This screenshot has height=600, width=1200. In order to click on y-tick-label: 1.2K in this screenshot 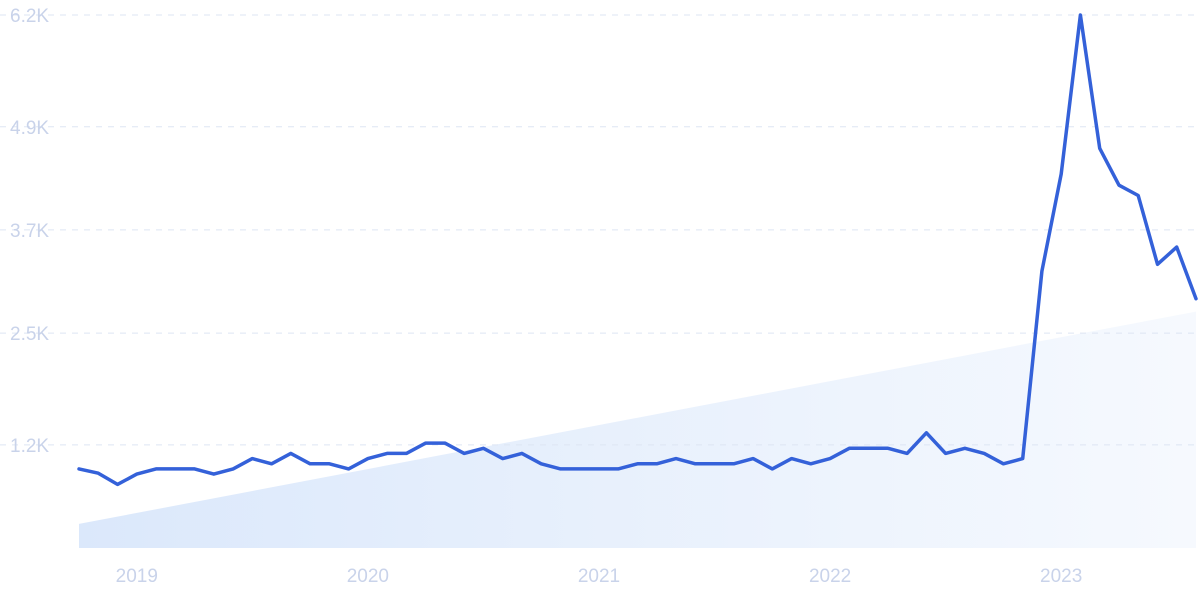, I will do `click(29, 446)`.